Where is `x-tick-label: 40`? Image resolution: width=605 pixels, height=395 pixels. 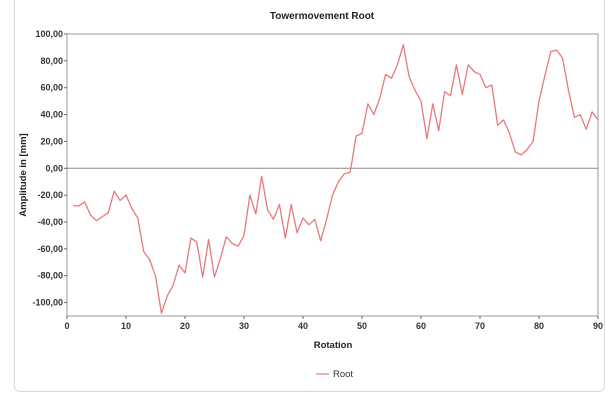
x-tick-label: 40 is located at coordinates (303, 326).